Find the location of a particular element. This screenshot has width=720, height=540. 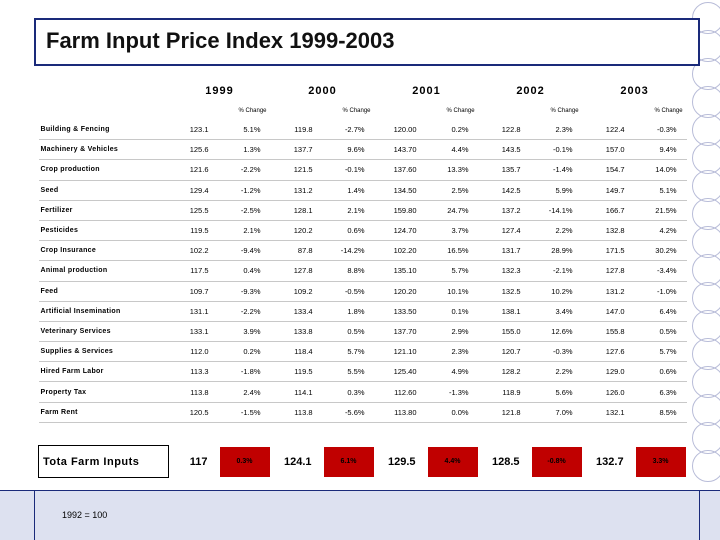

index-value: 113.8 is located at coordinates (193, 392).